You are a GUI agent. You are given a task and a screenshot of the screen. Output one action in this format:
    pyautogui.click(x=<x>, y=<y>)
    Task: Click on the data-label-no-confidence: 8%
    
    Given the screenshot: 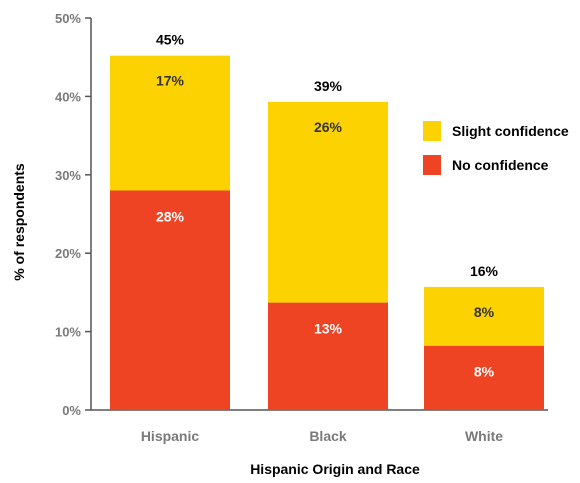 What is the action you would take?
    pyautogui.click(x=484, y=372)
    